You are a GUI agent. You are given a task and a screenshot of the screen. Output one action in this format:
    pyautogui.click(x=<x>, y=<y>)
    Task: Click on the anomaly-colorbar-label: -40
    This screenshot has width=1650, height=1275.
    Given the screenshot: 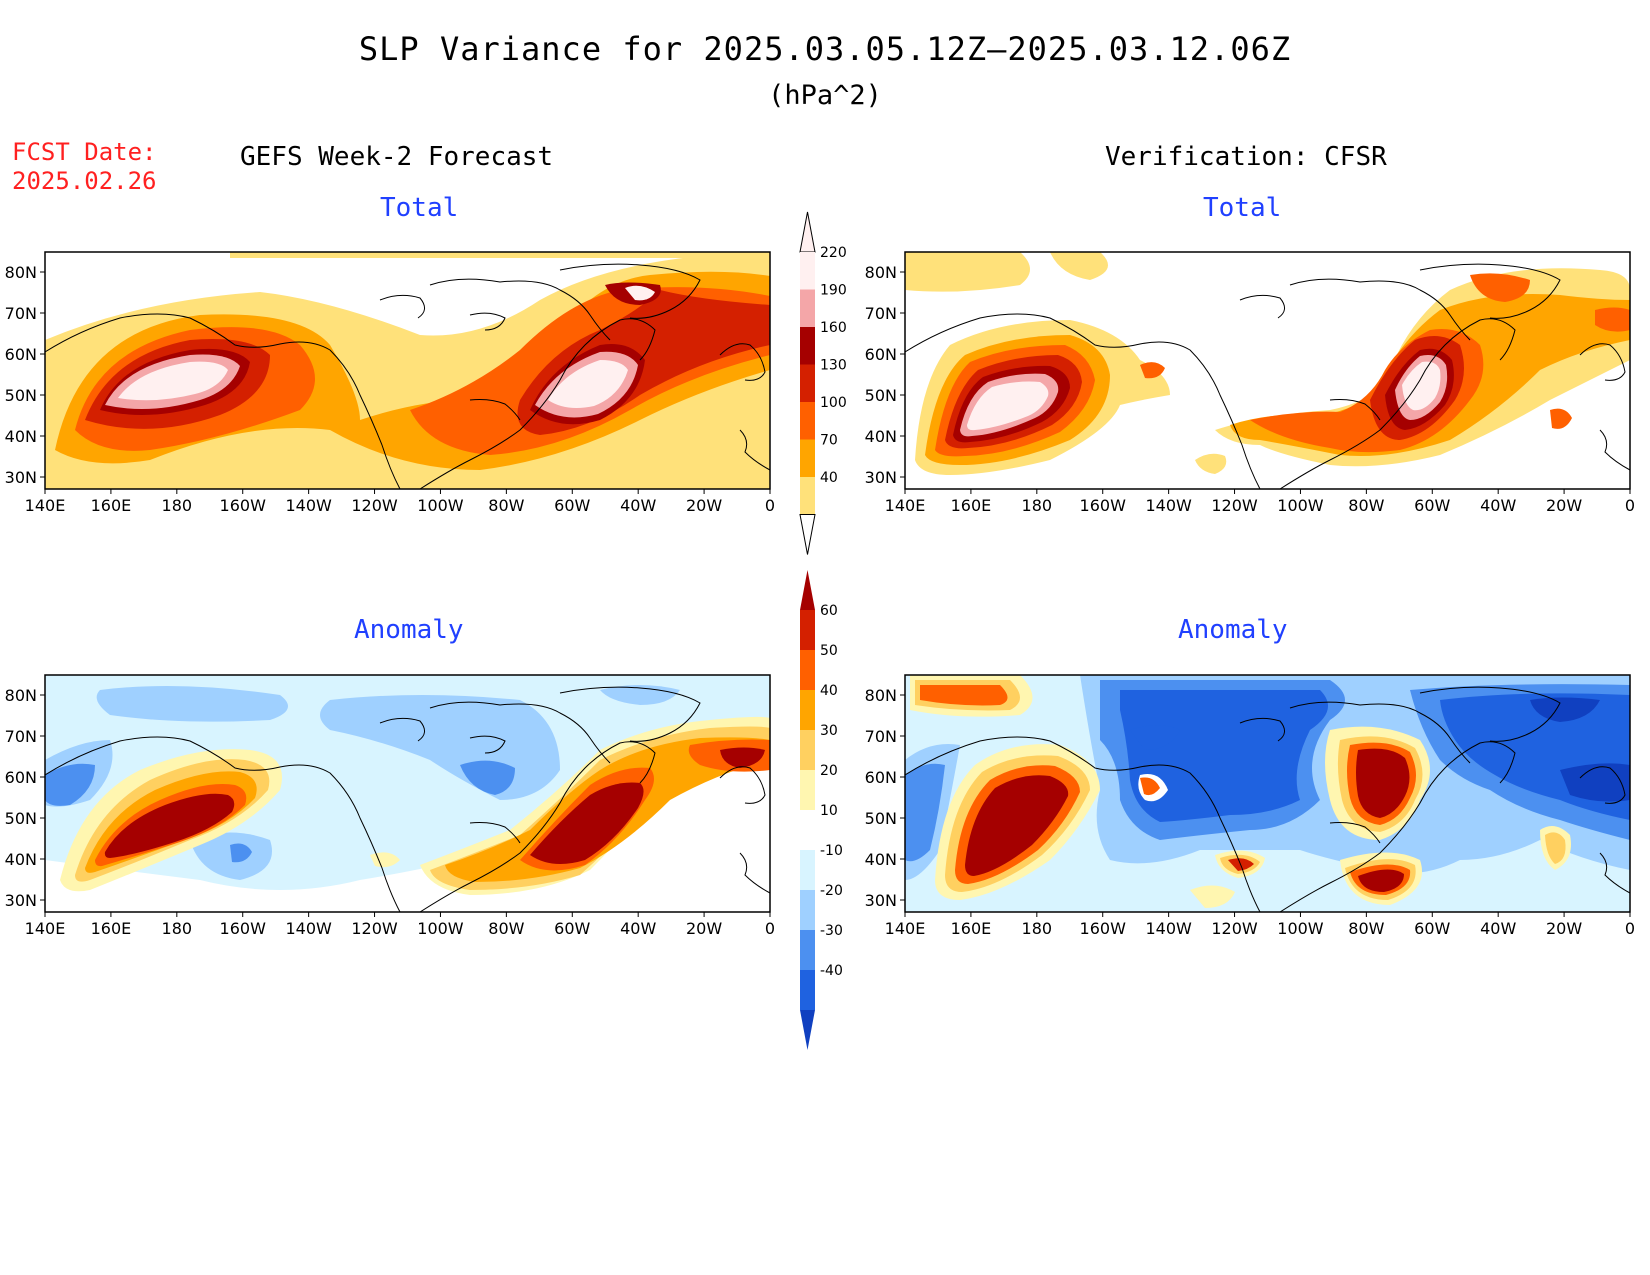 What is the action you would take?
    pyautogui.click(x=831, y=971)
    